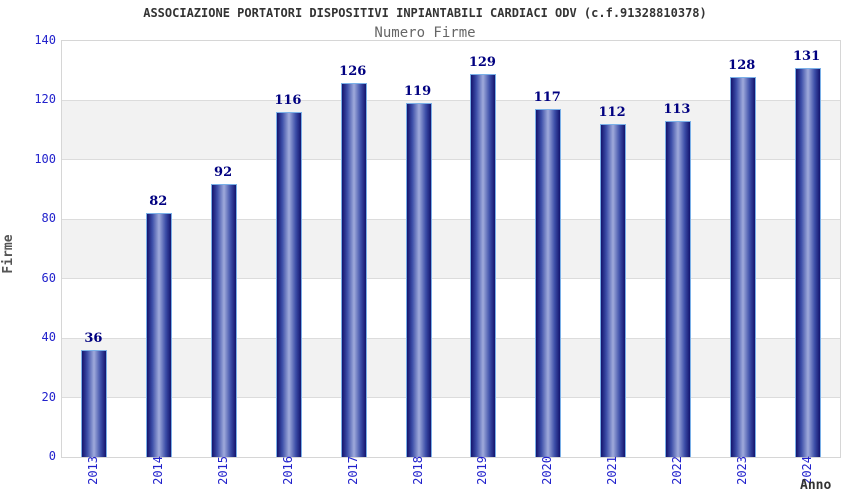 This screenshot has height=500, width=850. I want to click on bar-value-label: 116, so click(288, 101).